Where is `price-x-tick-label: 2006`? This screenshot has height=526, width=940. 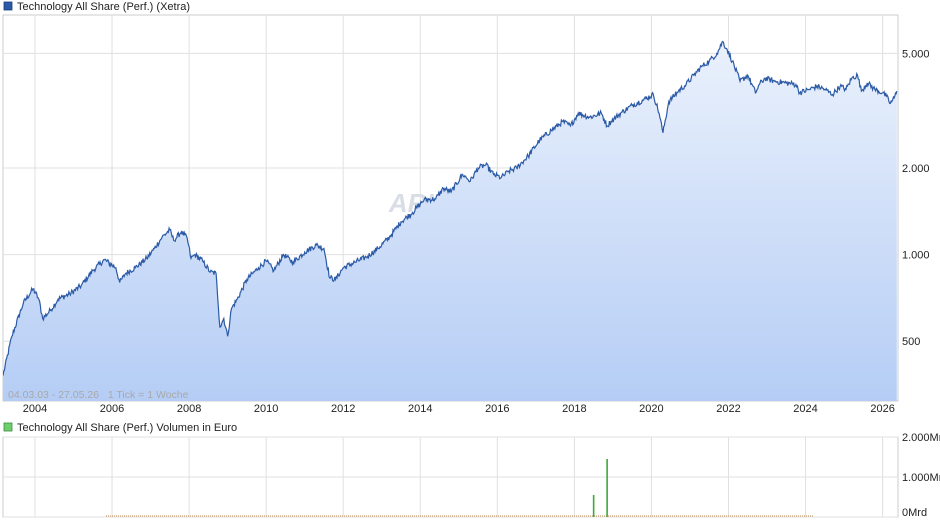 price-x-tick-label: 2006 is located at coordinates (112, 409).